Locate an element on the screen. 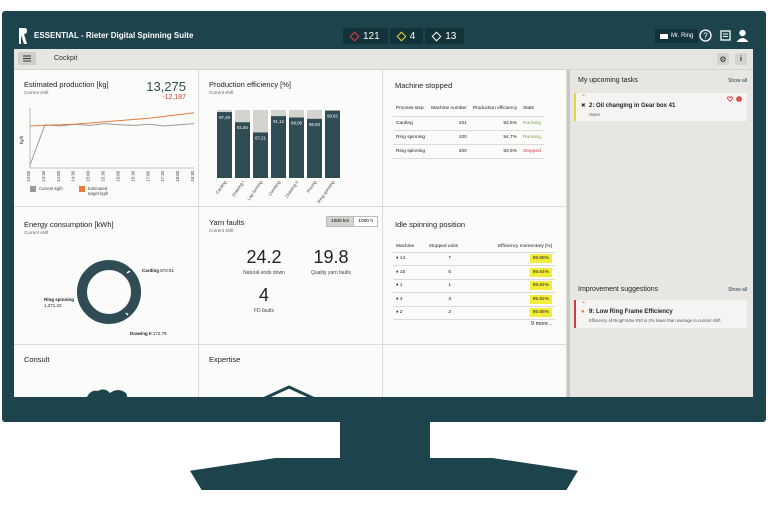 The height and width of the screenshot is (508, 768). table-cell: 7 is located at coordinates (449, 259).